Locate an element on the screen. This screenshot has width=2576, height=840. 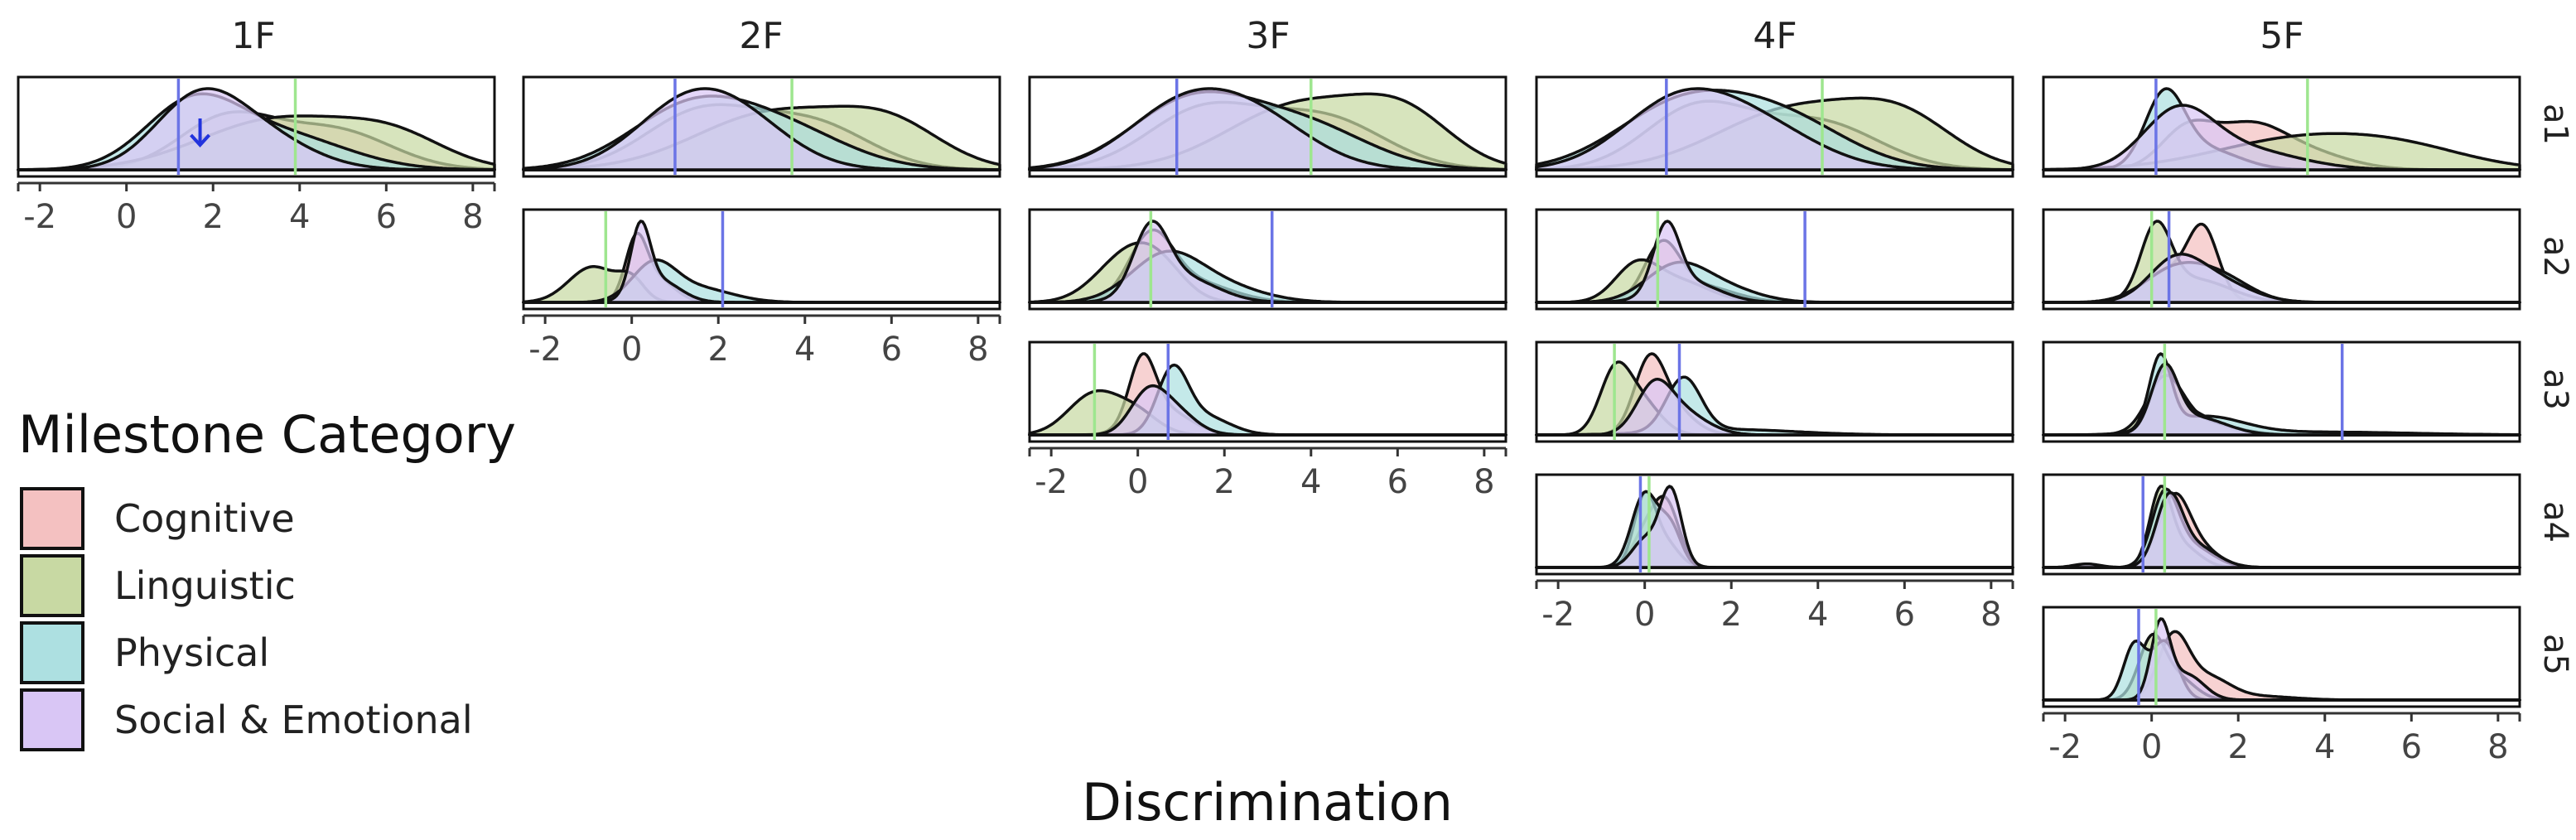
panel-2F-a1 is located at coordinates (761, 126).